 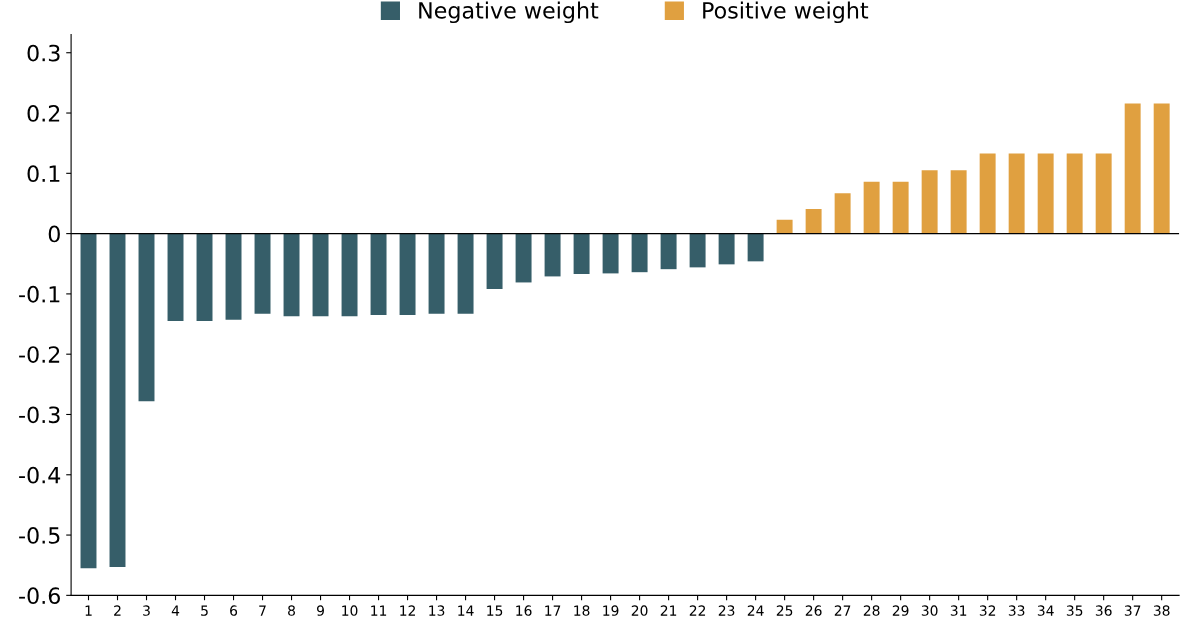 I want to click on y-tick-label: 0, so click(x=54, y=234).